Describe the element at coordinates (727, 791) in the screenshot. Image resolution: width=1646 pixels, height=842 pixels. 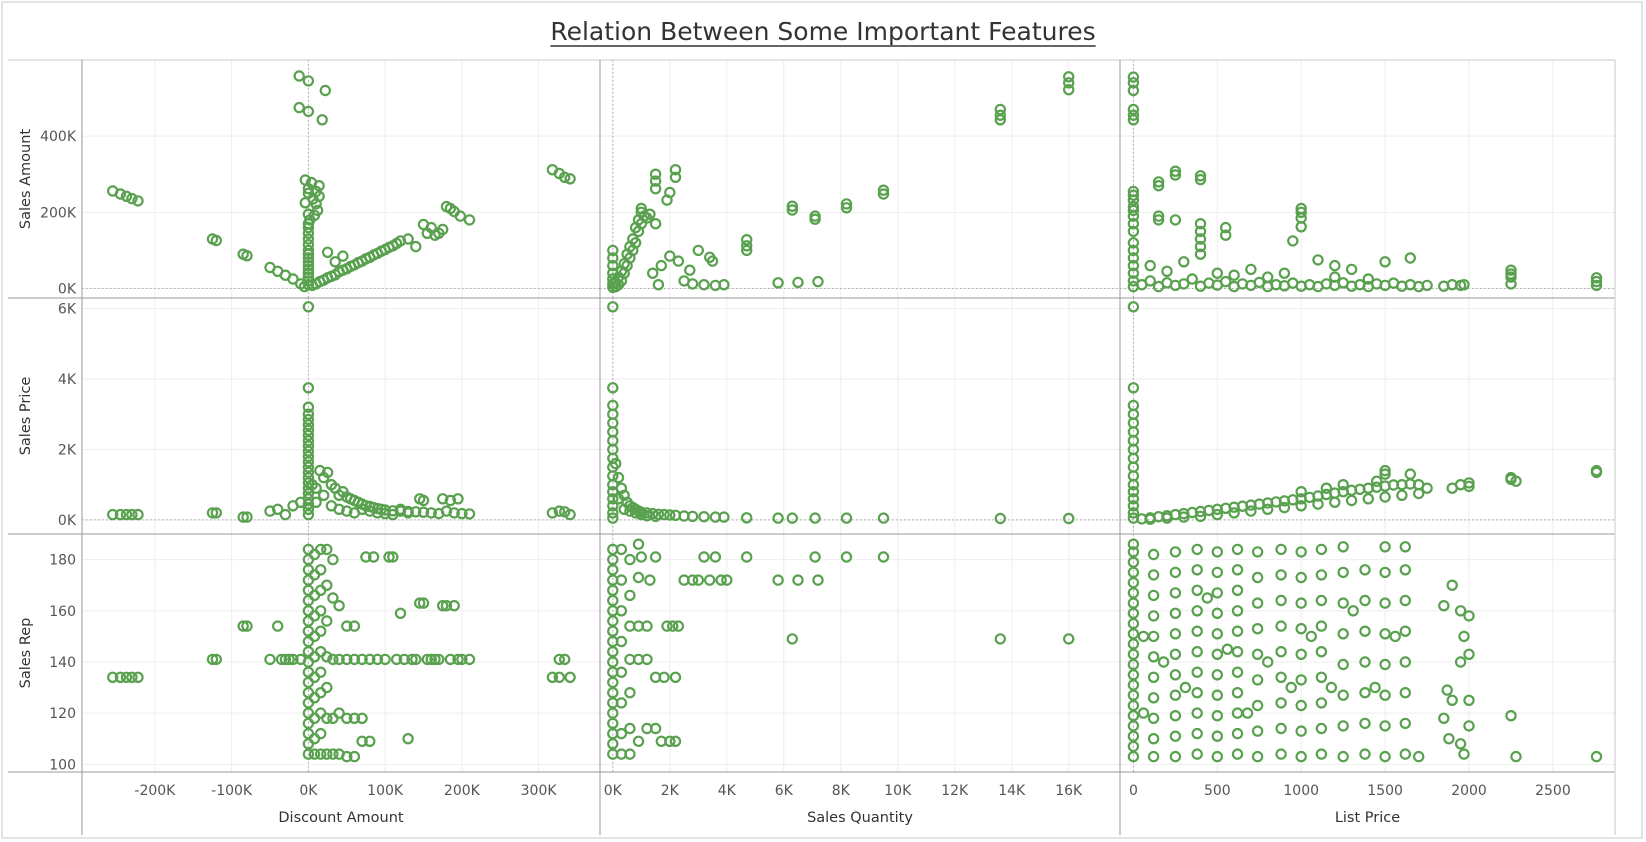
I see `x-tick-label: 4K` at that location.